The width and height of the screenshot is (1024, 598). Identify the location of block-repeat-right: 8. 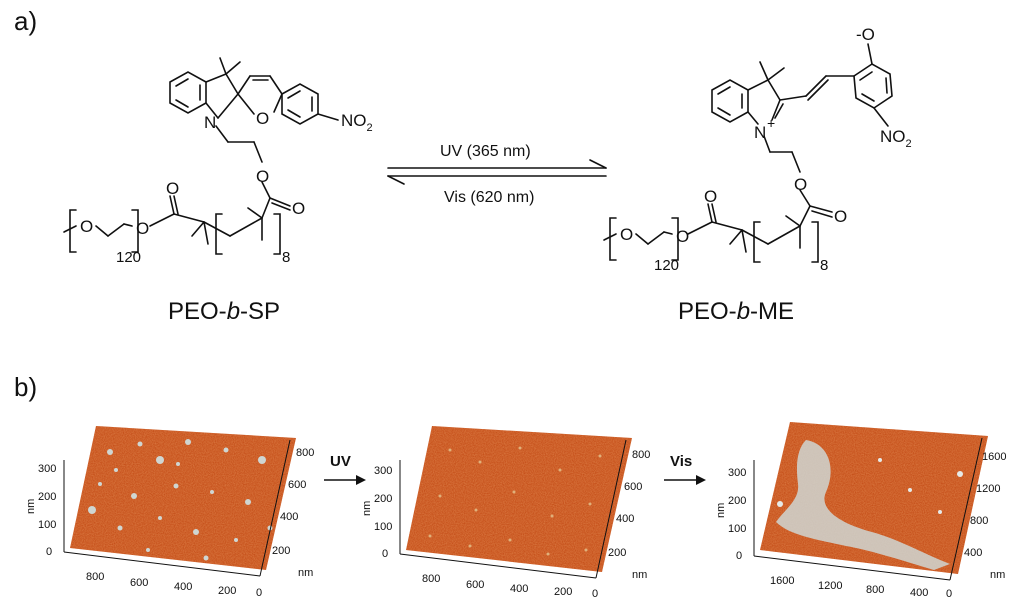
(824, 265).